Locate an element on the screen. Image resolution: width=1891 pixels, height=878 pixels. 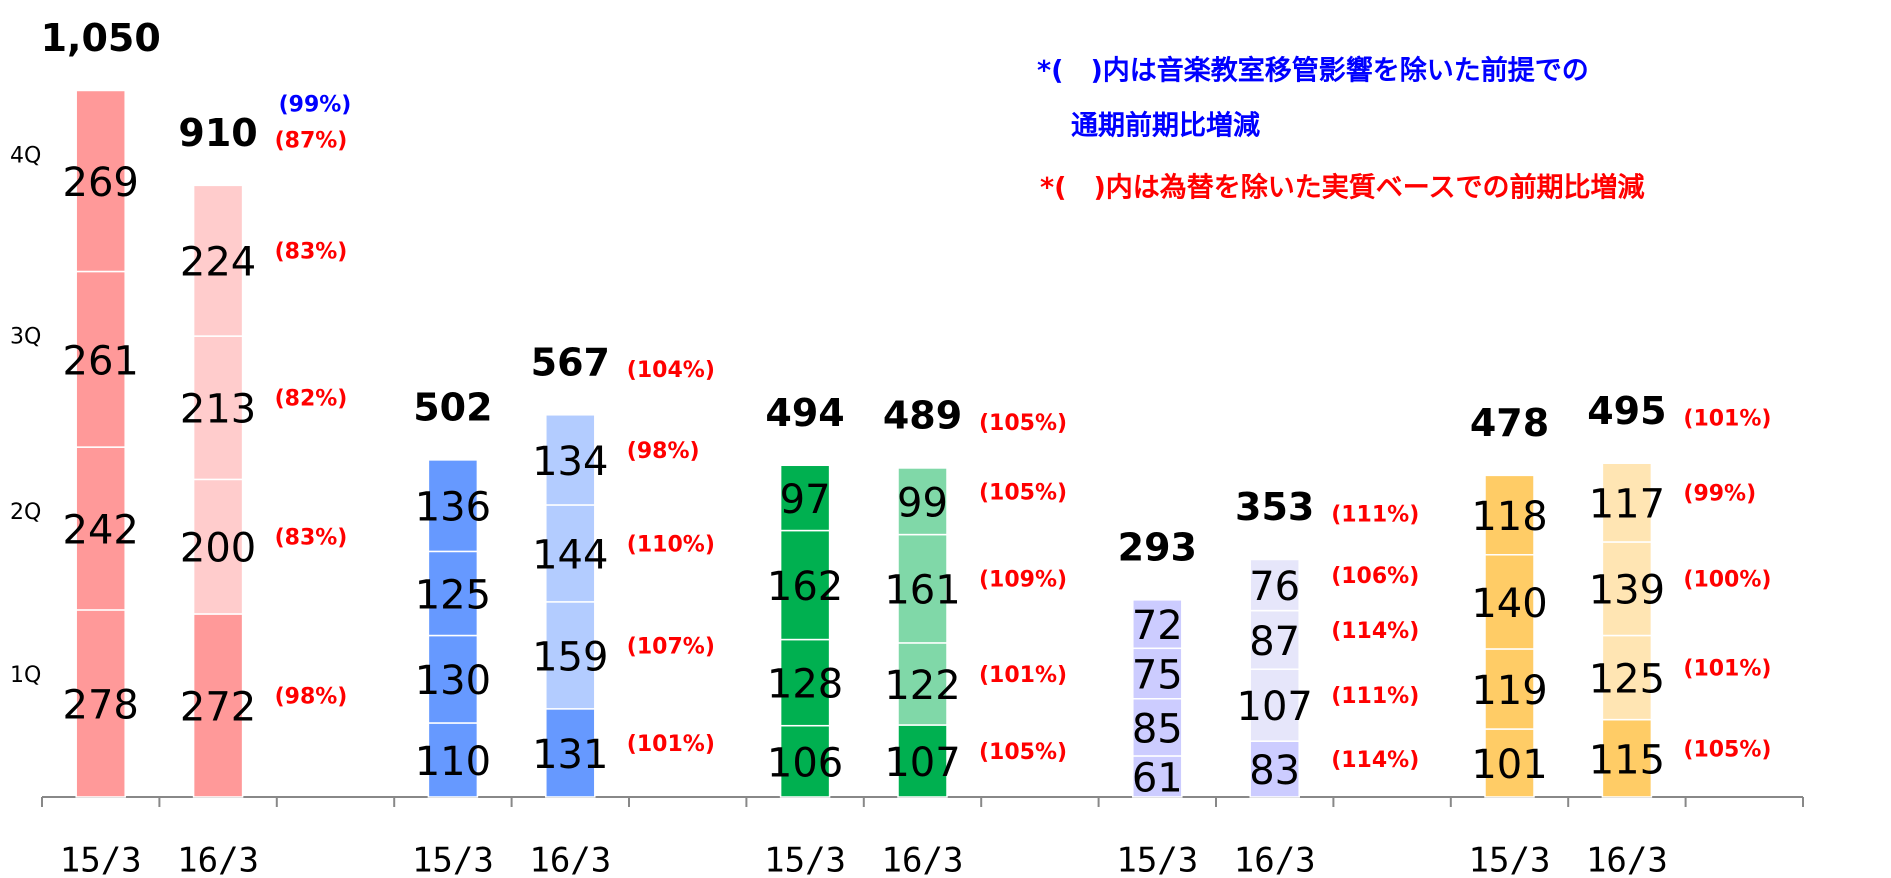
segment-label: 83 is located at coordinates (1274, 771).